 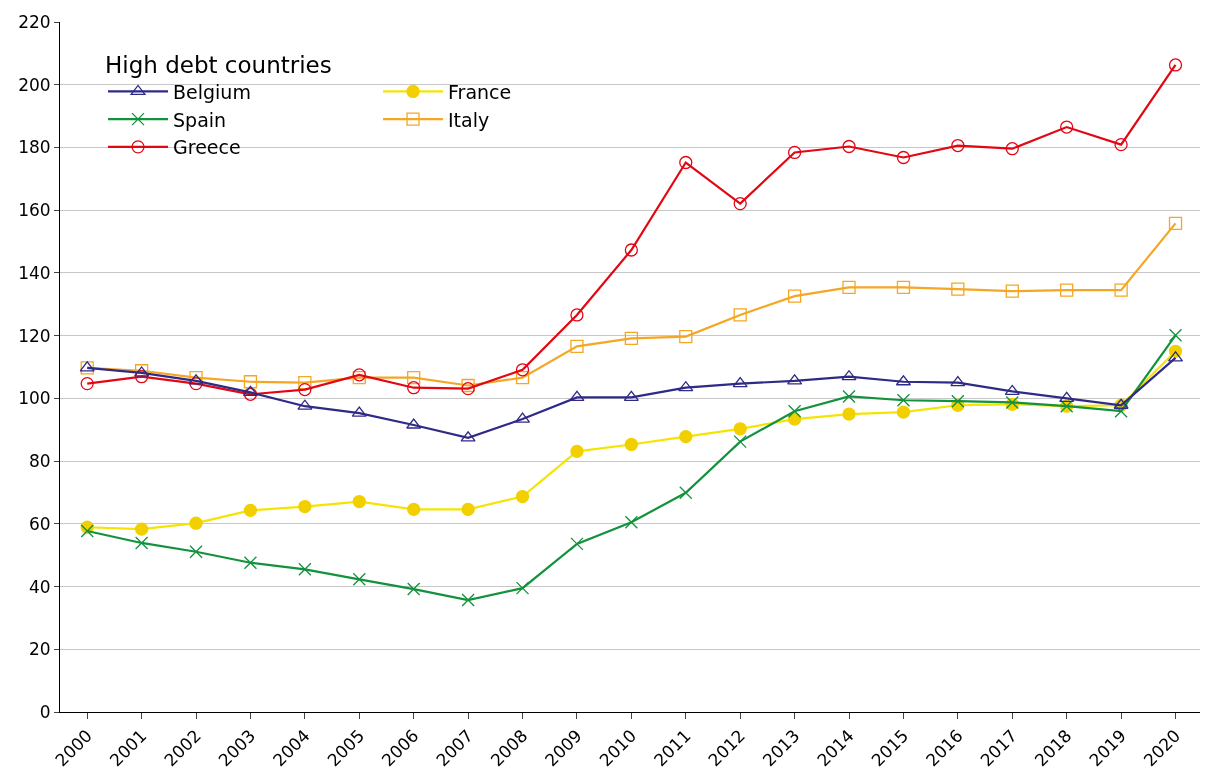 I want to click on y-tick-label: 20, so click(x=39, y=649).